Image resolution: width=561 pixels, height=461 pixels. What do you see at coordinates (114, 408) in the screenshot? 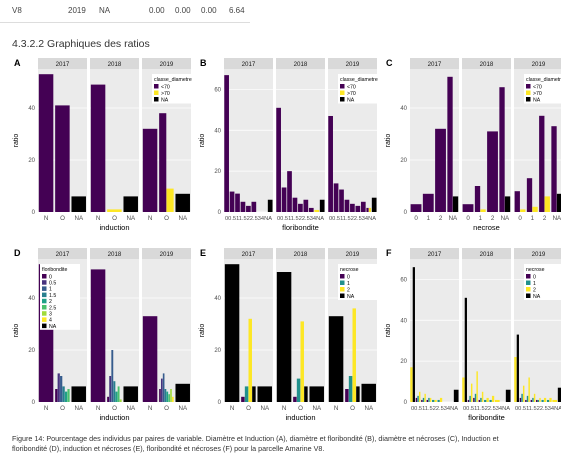
I see `x-tick-label: O` at bounding box center [114, 408].